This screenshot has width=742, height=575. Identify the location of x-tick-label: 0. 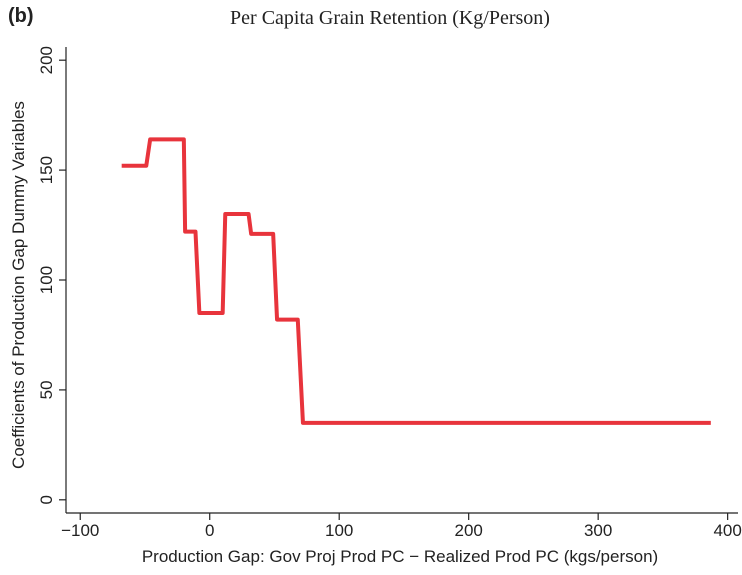
(209, 530).